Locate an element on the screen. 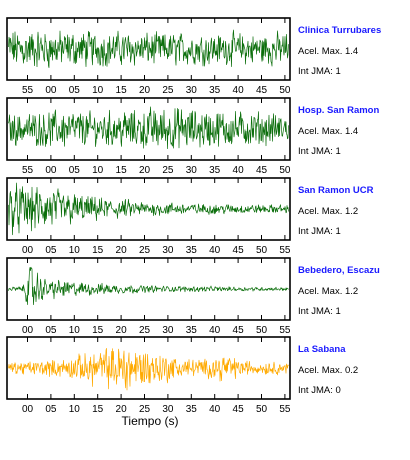 The height and width of the screenshot is (460, 410). station-name: La Sabana is located at coordinates (322, 349).